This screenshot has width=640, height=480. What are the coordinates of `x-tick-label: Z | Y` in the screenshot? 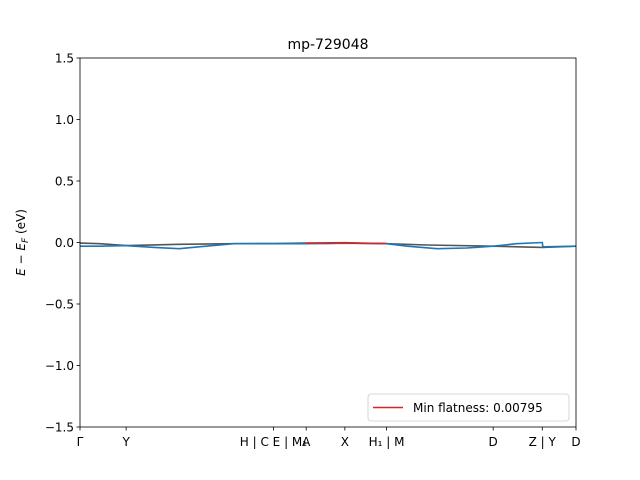 It's located at (543, 442).